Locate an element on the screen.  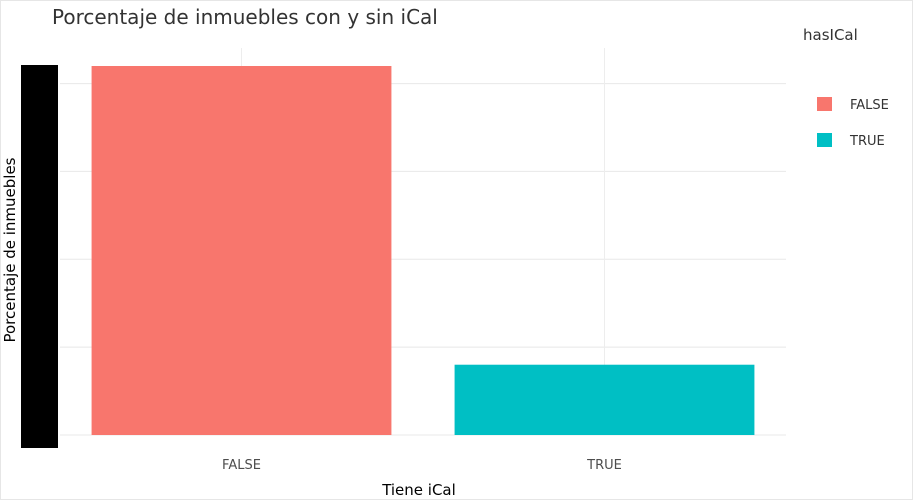
x-tick-label: TRUE is located at coordinates (604, 465).